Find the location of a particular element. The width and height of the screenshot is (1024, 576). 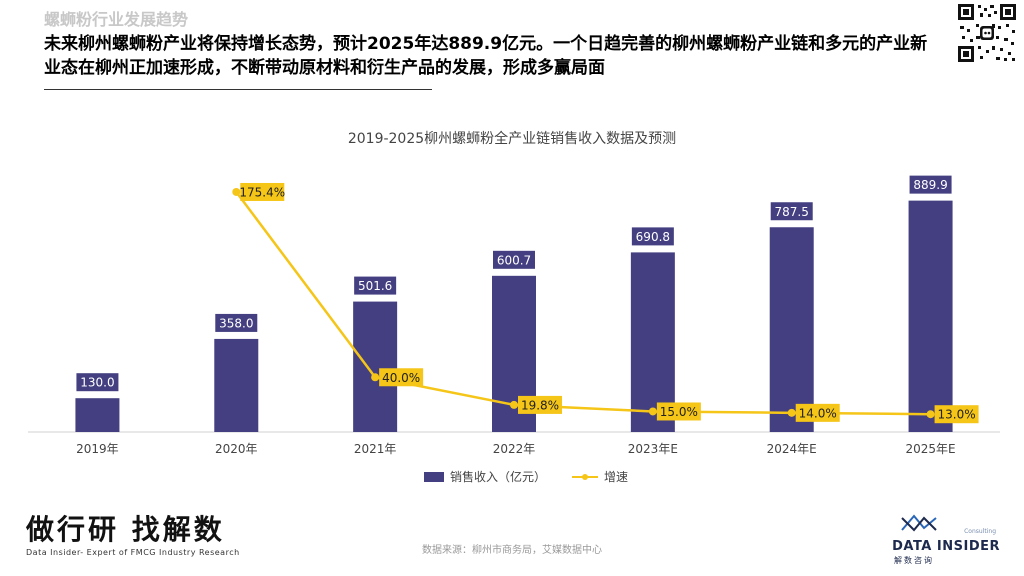

growth-value-label: 19.8% is located at coordinates (540, 405).